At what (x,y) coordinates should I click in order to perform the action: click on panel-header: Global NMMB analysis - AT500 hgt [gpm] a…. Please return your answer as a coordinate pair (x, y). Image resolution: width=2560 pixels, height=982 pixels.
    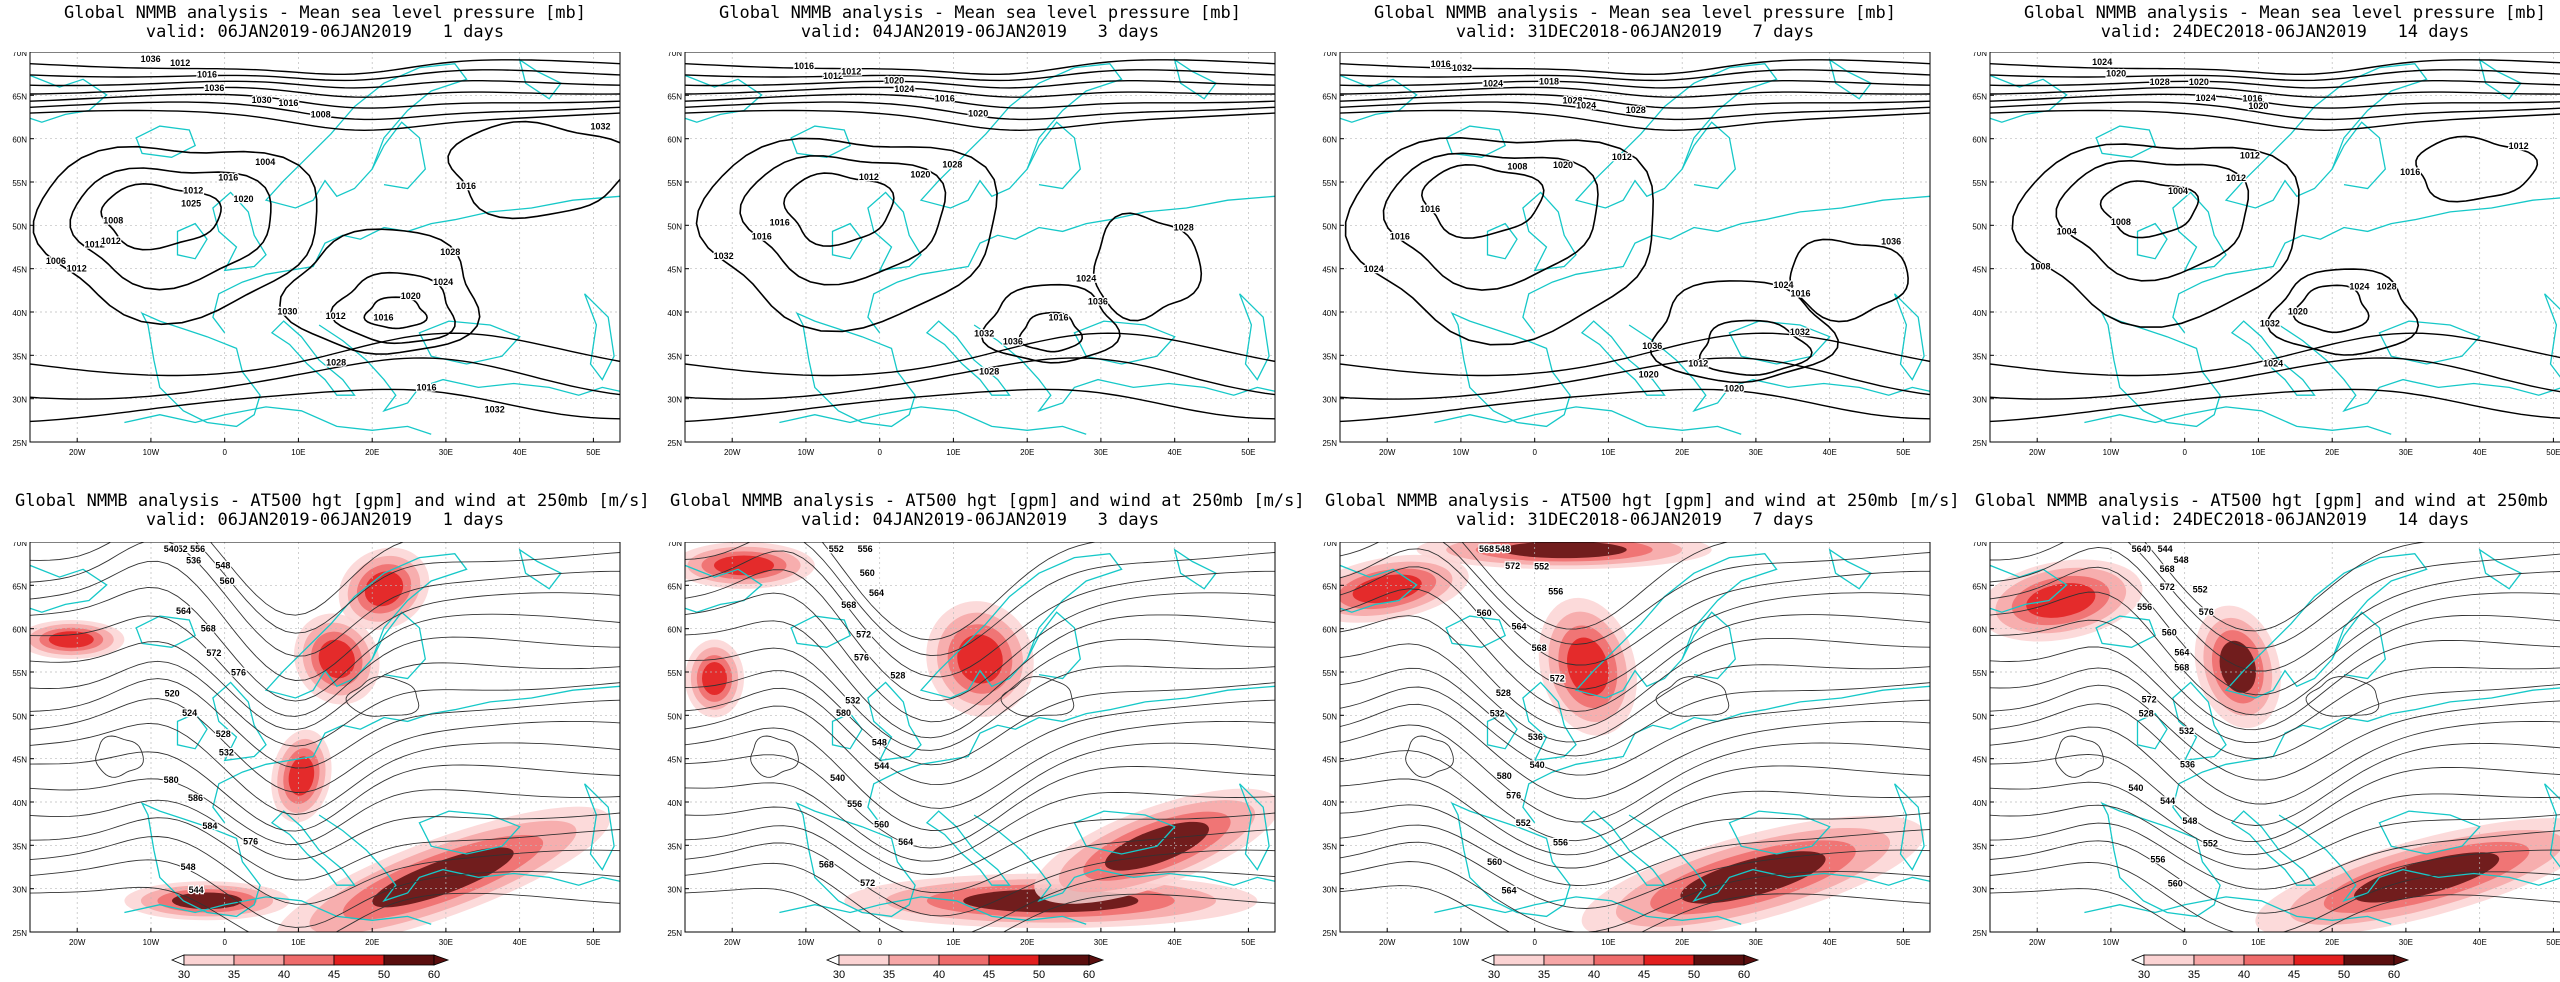
    Looking at the image, I should click on (2267, 511).